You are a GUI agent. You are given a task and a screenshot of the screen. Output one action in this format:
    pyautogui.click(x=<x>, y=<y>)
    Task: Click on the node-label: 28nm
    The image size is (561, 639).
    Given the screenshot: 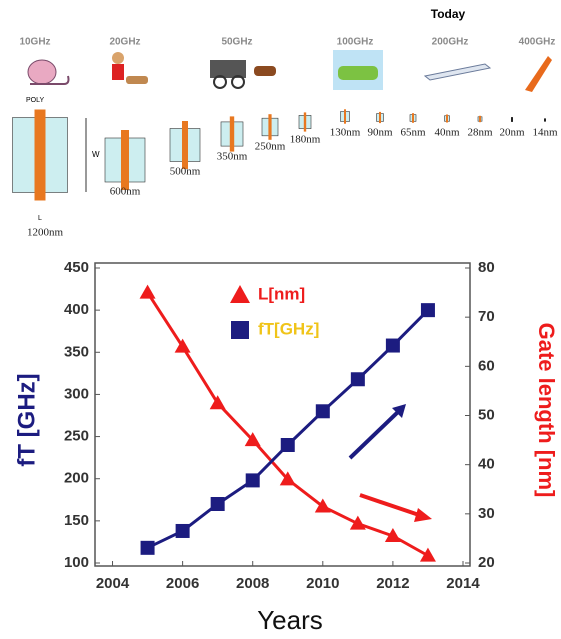 What is the action you would take?
    pyautogui.click(x=480, y=133)
    